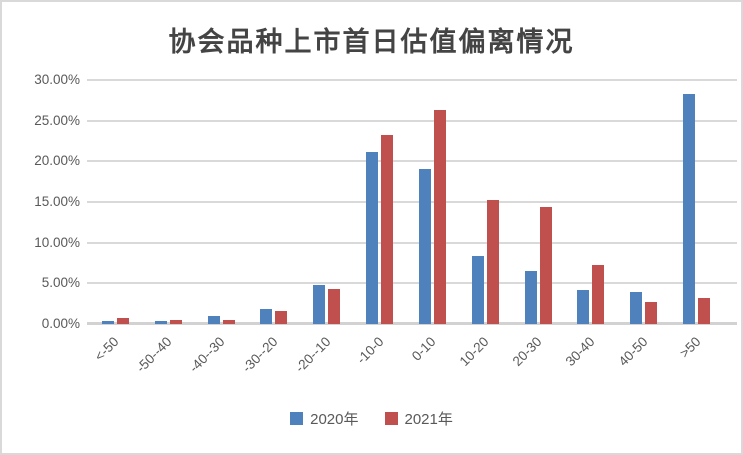 This screenshot has height=455, width=743. I want to click on bar-2021年-<-50, so click(122, 320).